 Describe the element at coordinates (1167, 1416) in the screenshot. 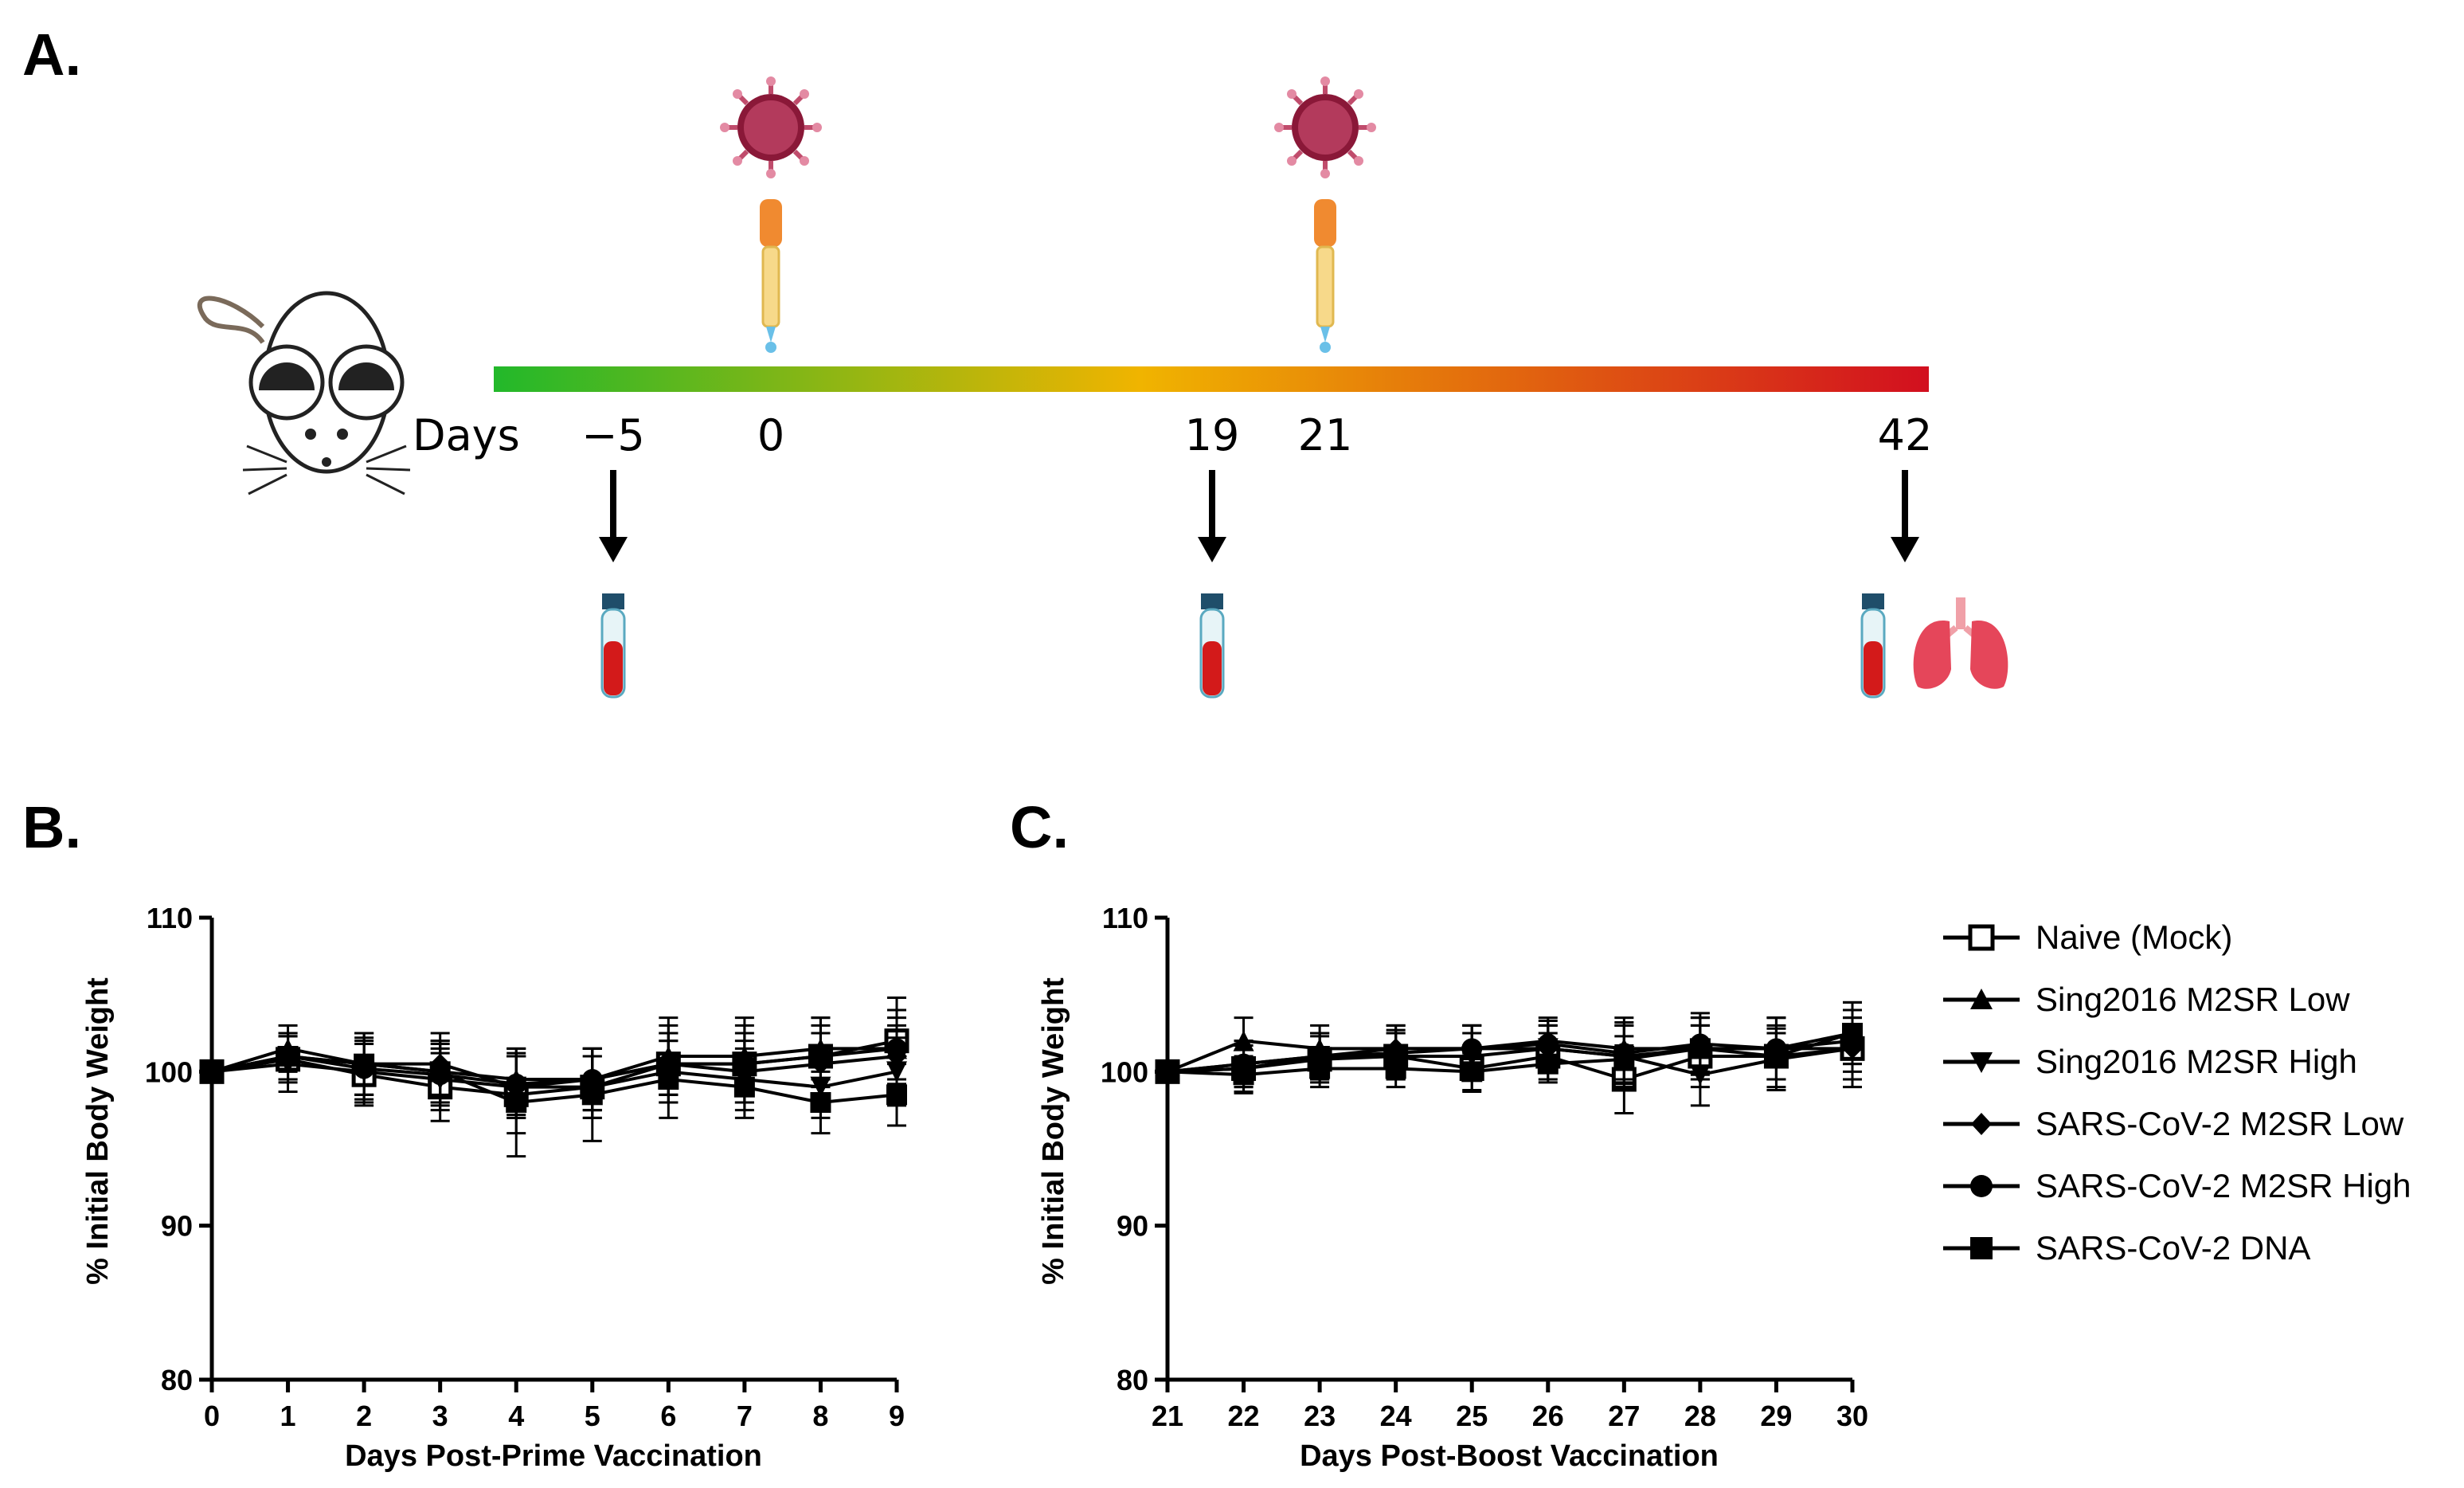

I see `x-tick-label: 21` at that location.